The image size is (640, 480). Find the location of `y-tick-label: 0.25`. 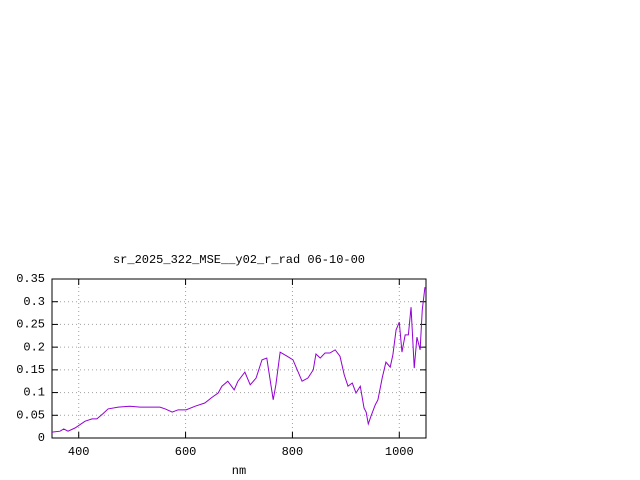

y-tick-label: 0.25 is located at coordinates (30, 325).